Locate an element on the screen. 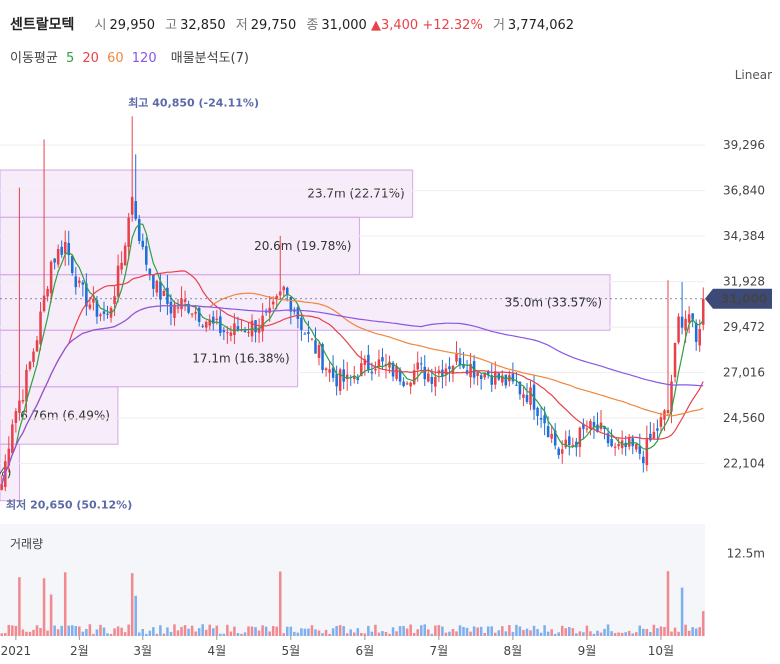 This screenshot has width=780, height=664. close-label: 종 is located at coordinates (312, 25).